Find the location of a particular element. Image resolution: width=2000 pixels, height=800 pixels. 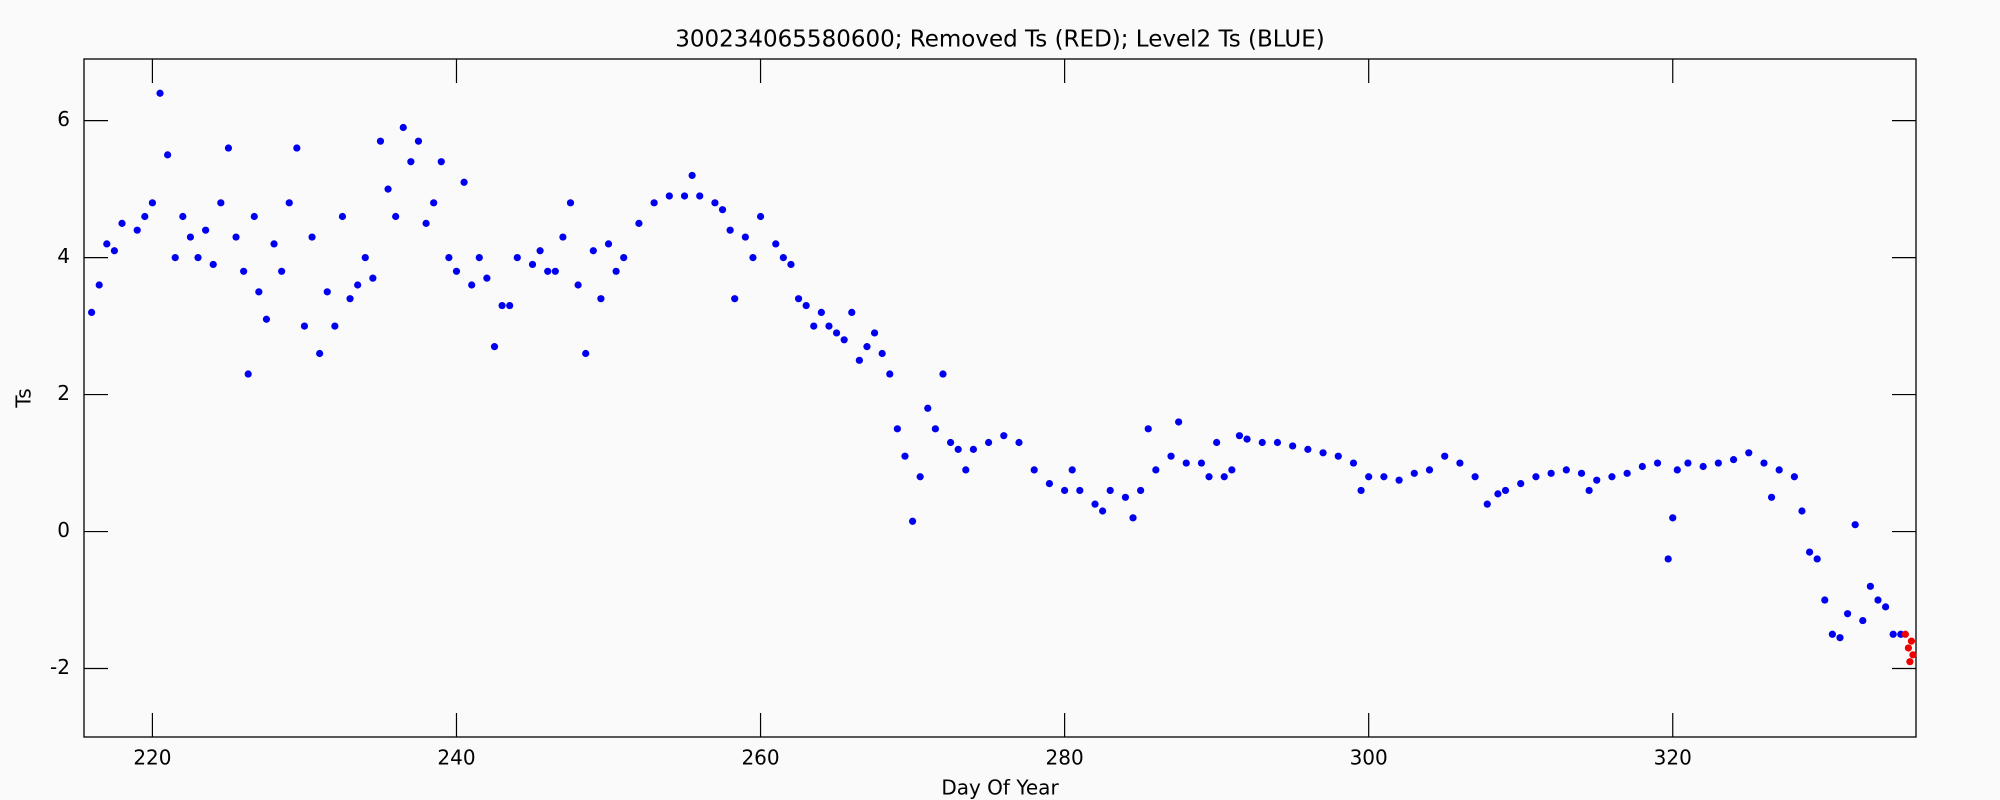

x-tick-label: 320 is located at coordinates (1673, 758).